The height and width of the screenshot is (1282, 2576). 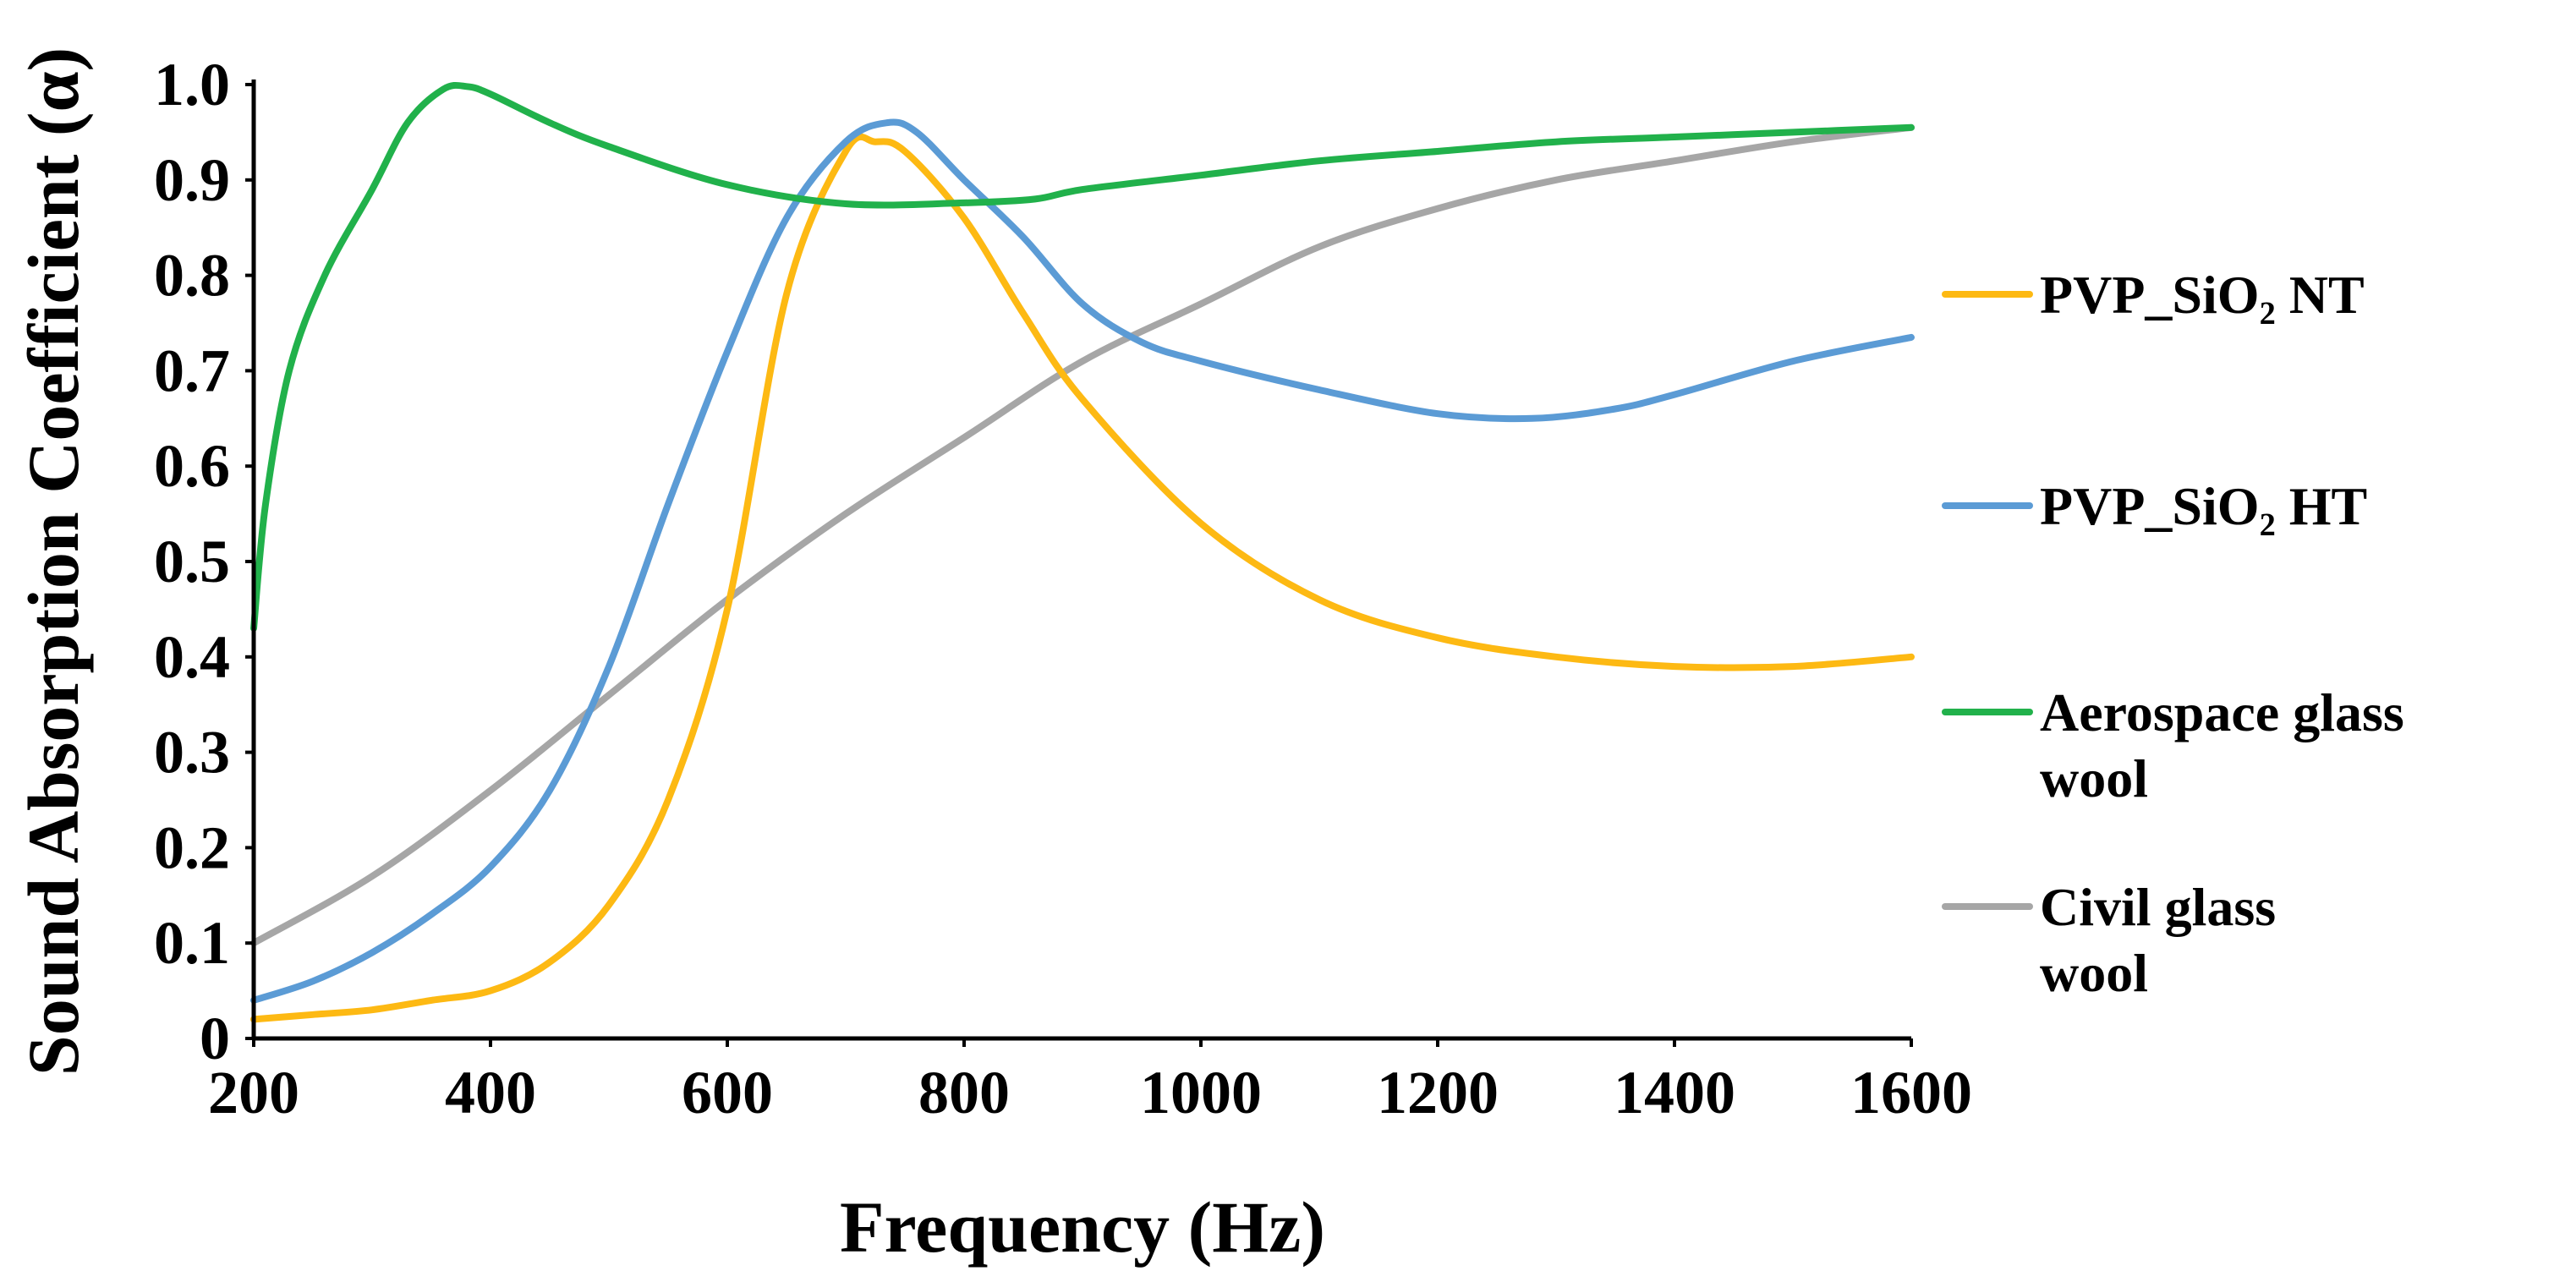 I want to click on x-tick-label: 800, so click(x=964, y=1092).